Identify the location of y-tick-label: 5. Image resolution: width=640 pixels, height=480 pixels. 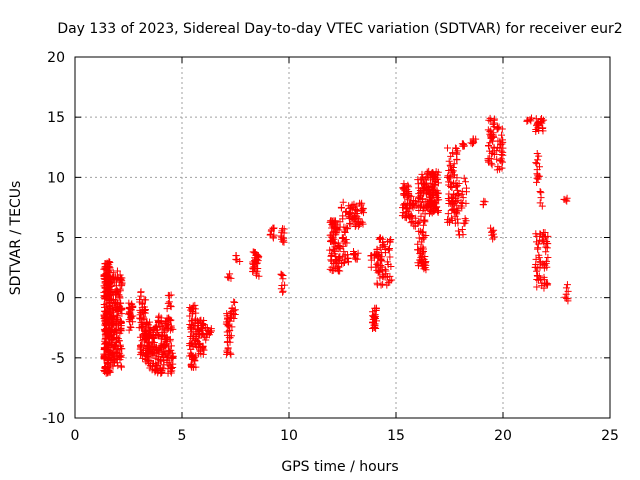
(60, 239).